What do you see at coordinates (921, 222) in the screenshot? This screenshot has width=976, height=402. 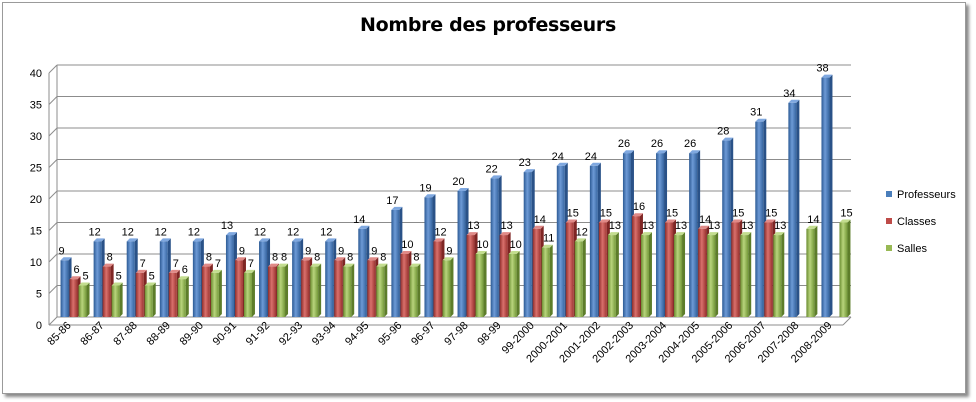 I see `legend: Professeurs Classes Salles` at bounding box center [921, 222].